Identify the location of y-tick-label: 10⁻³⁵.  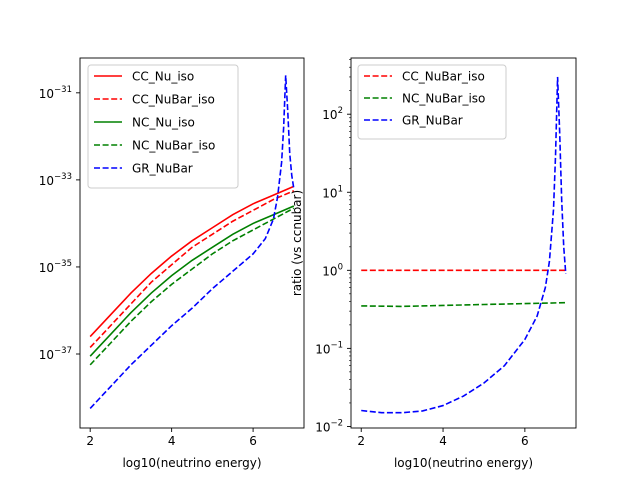
(55, 267).